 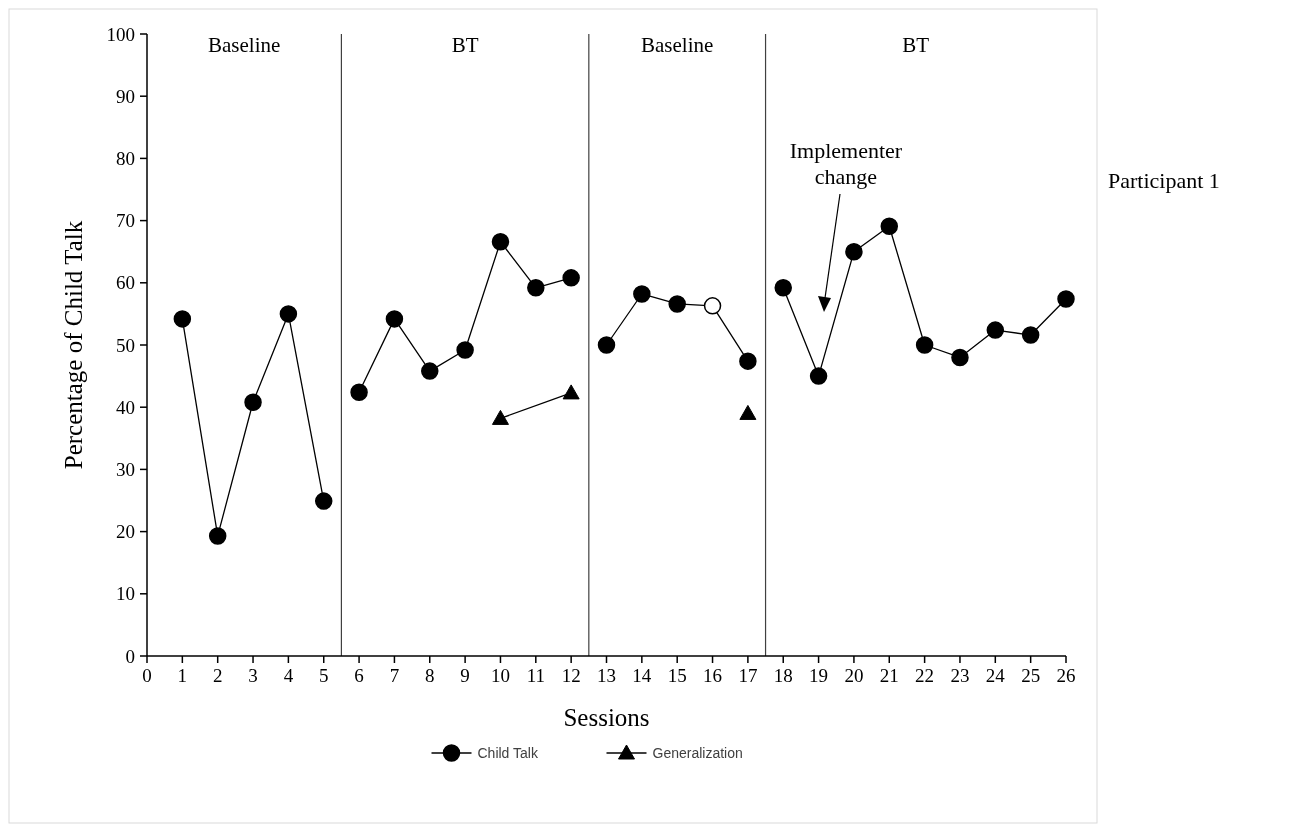 I want to click on x-tick-label: 7, so click(x=394, y=675).